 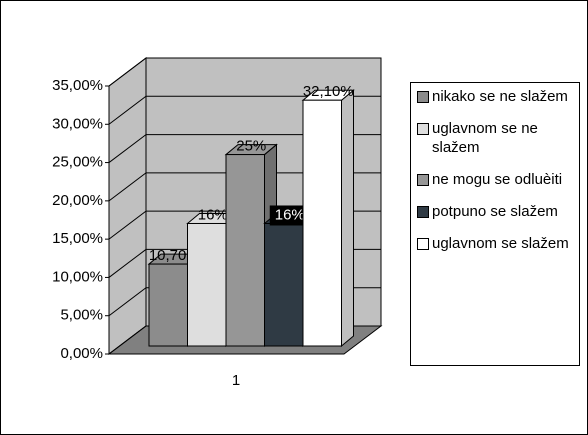 What do you see at coordinates (81, 353) in the screenshot?
I see `y-tick-label: 0,00%` at bounding box center [81, 353].